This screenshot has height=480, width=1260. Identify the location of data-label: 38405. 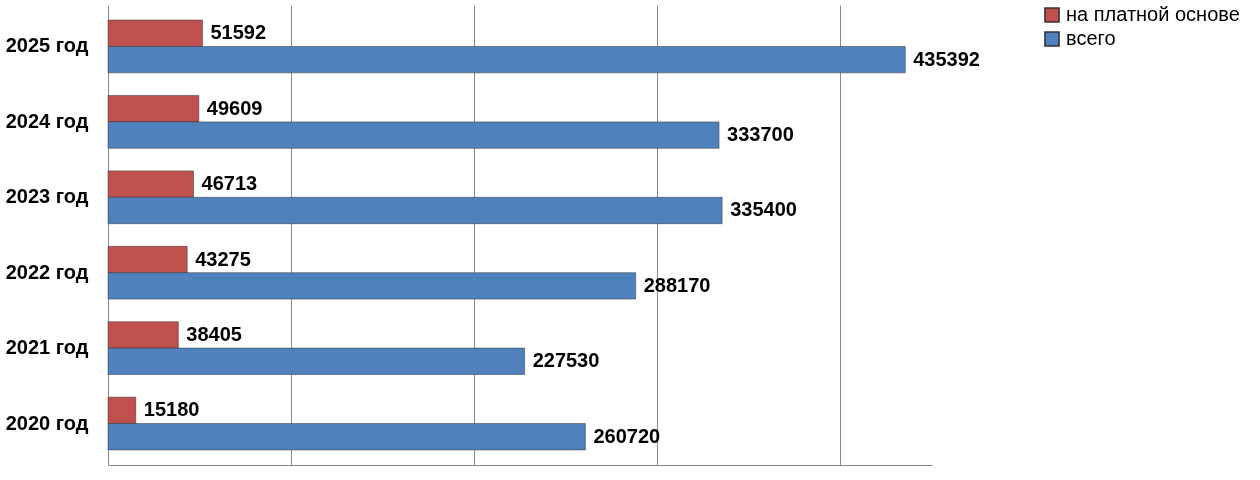
(214, 333).